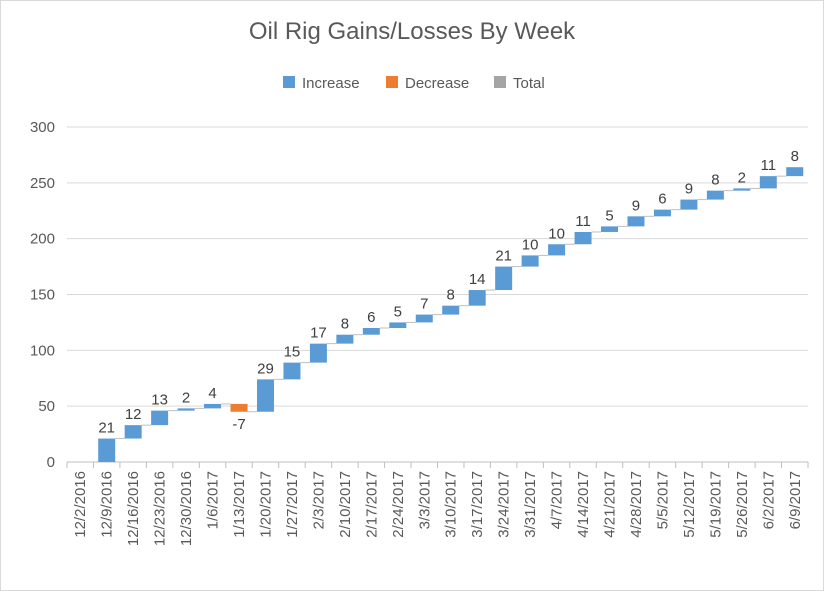 This screenshot has height=591, width=824. Describe the element at coordinates (345, 339) in the screenshot. I see `bar-2/10/2017` at that location.